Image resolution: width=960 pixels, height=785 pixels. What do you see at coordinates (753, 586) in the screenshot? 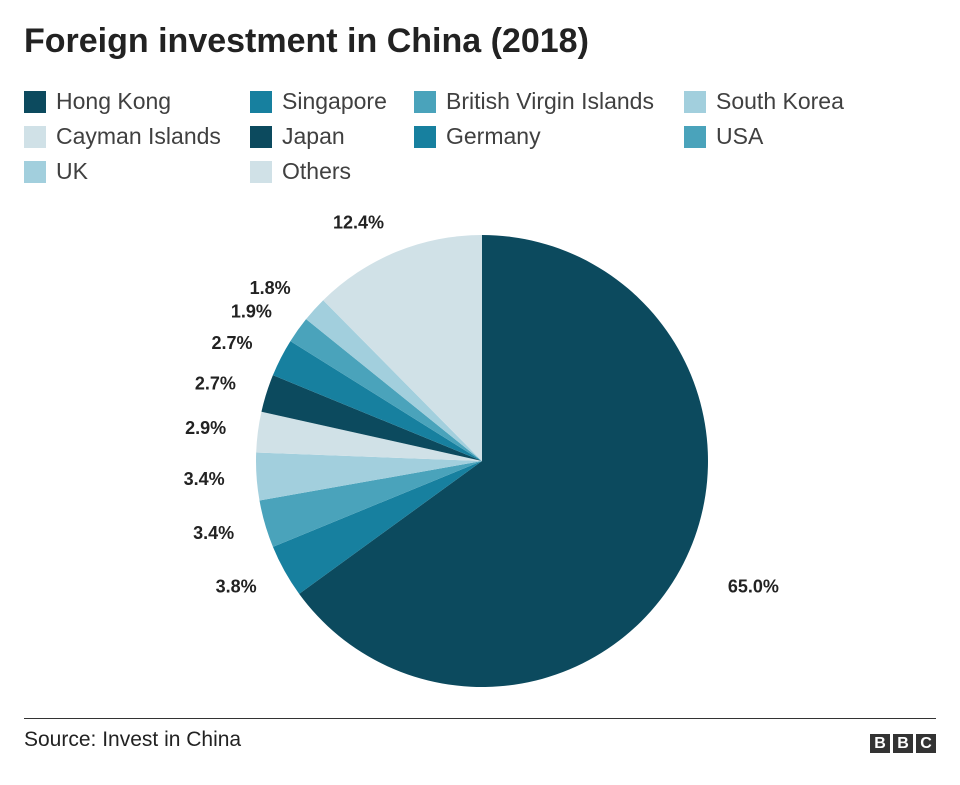
I see `slice-label: 65.0%` at bounding box center [753, 586].